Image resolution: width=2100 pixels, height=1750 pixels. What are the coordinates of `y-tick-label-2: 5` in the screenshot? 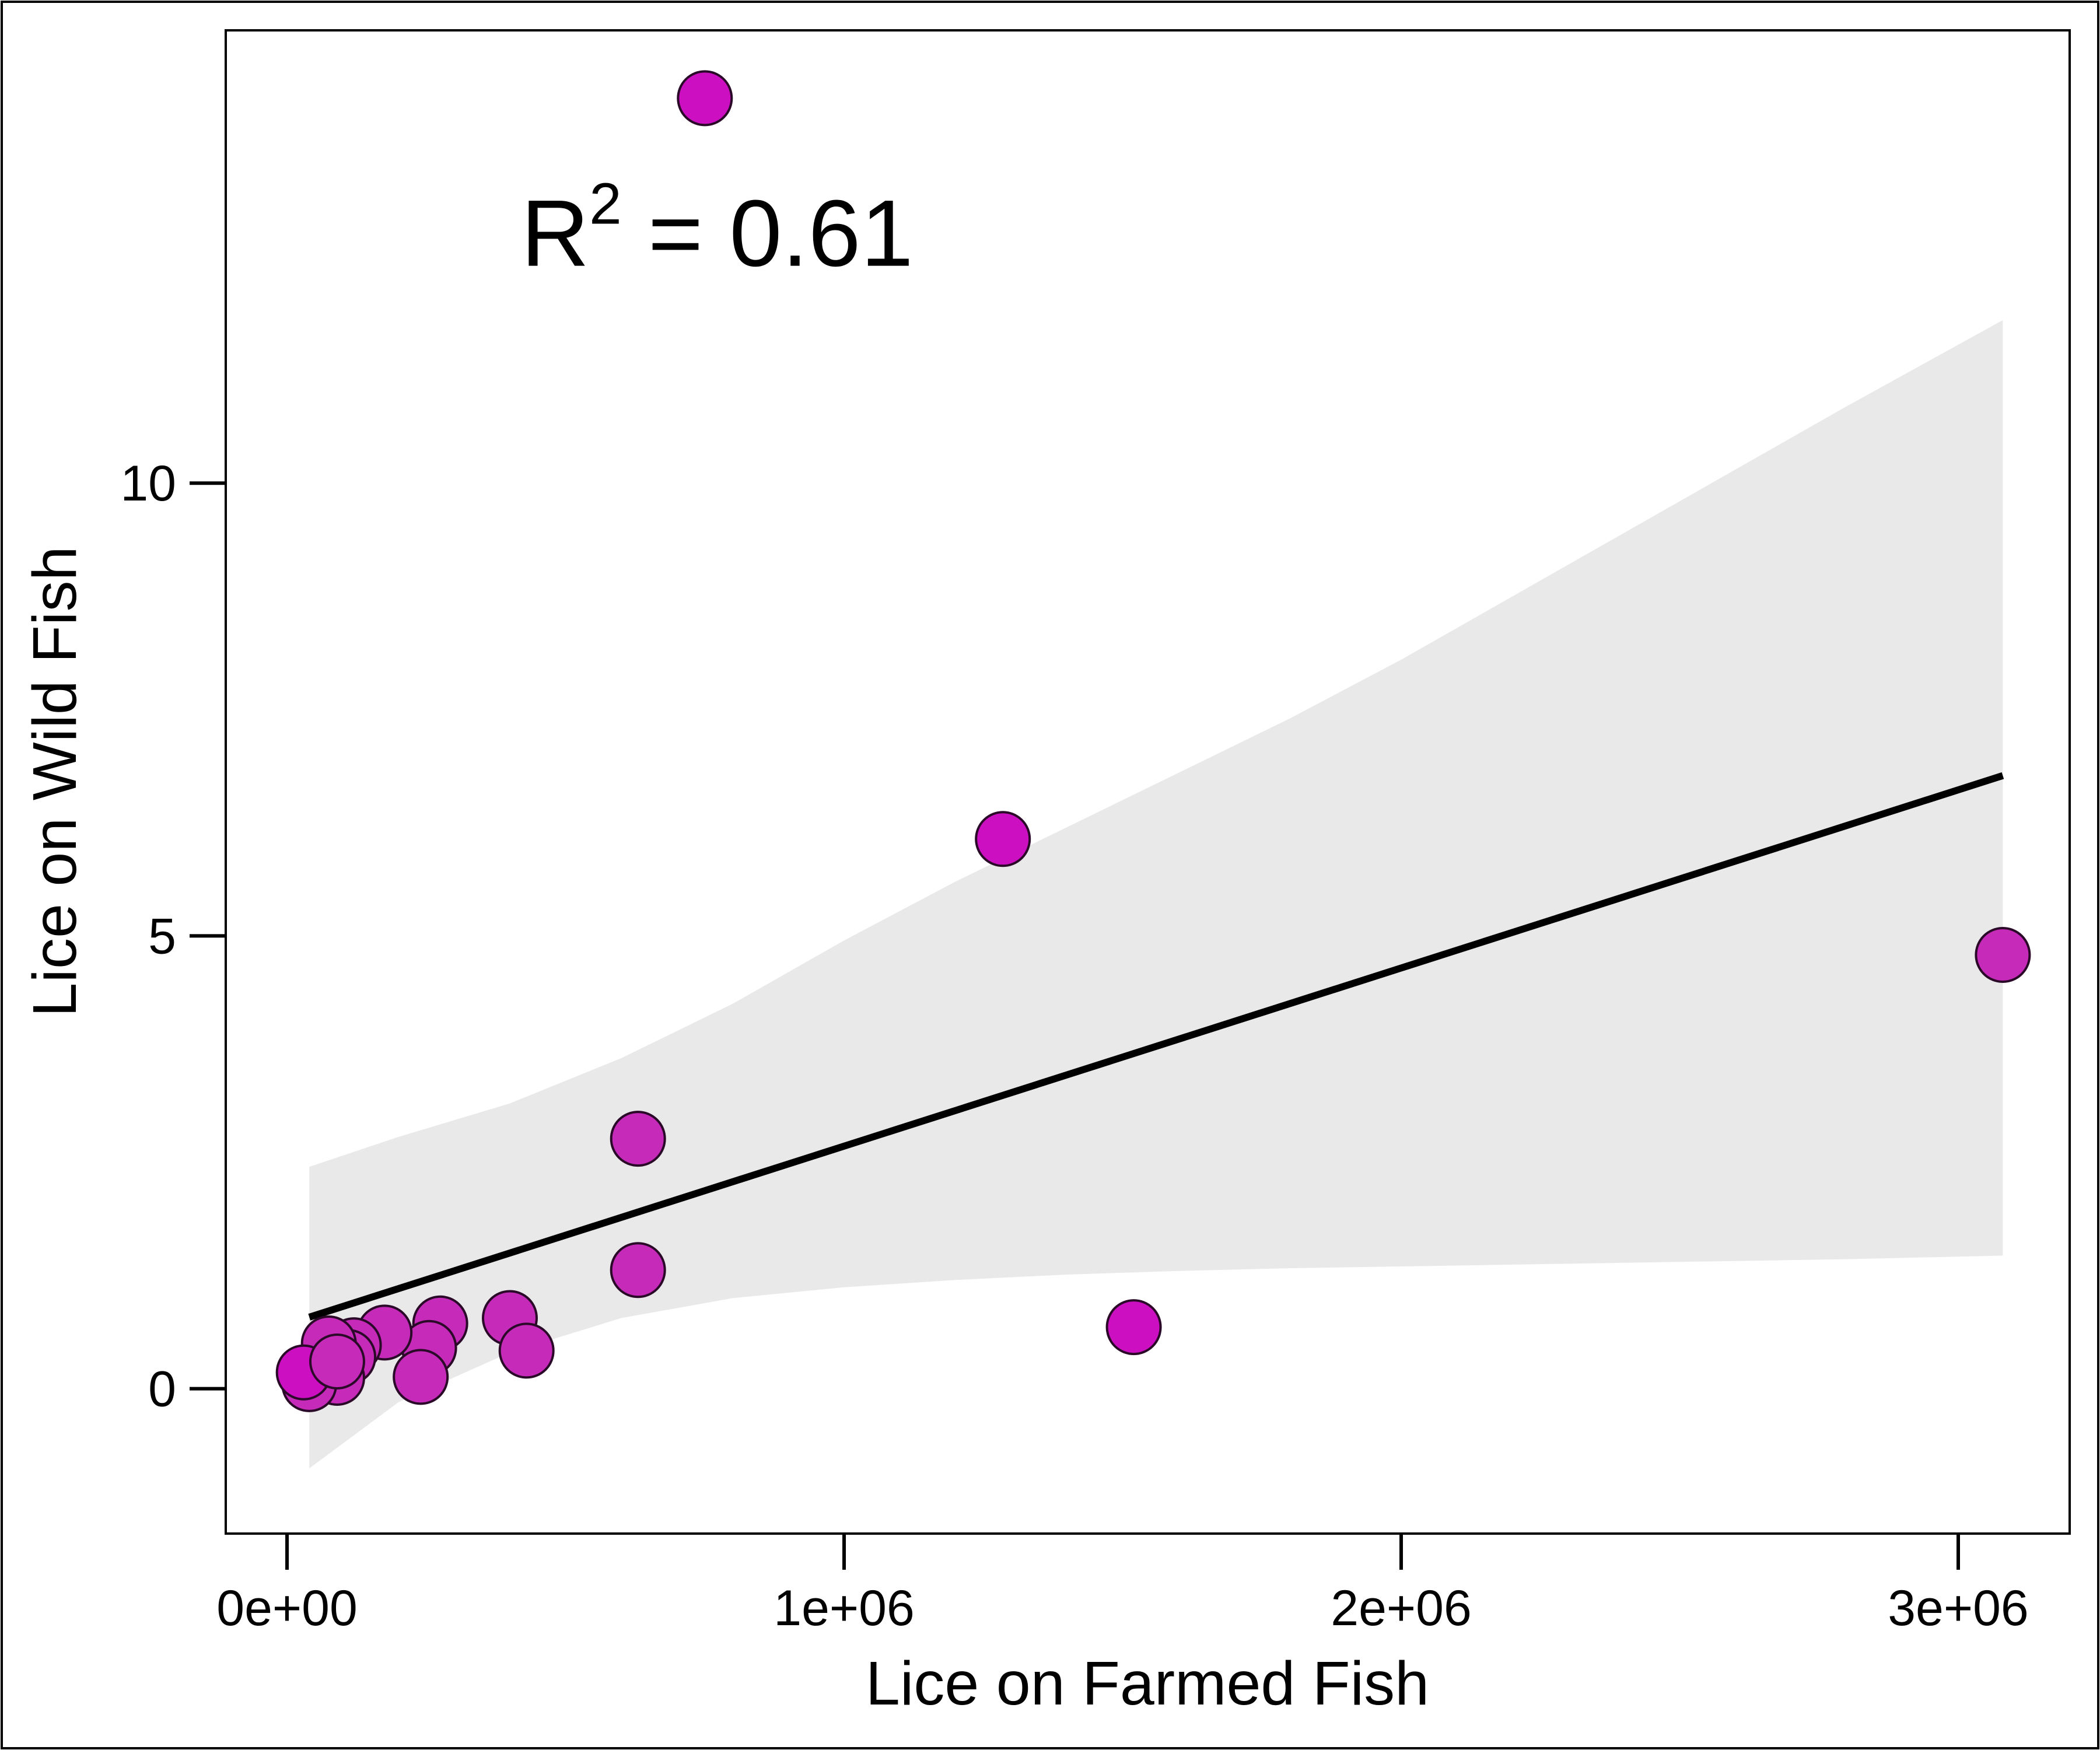 It's located at (162, 936).